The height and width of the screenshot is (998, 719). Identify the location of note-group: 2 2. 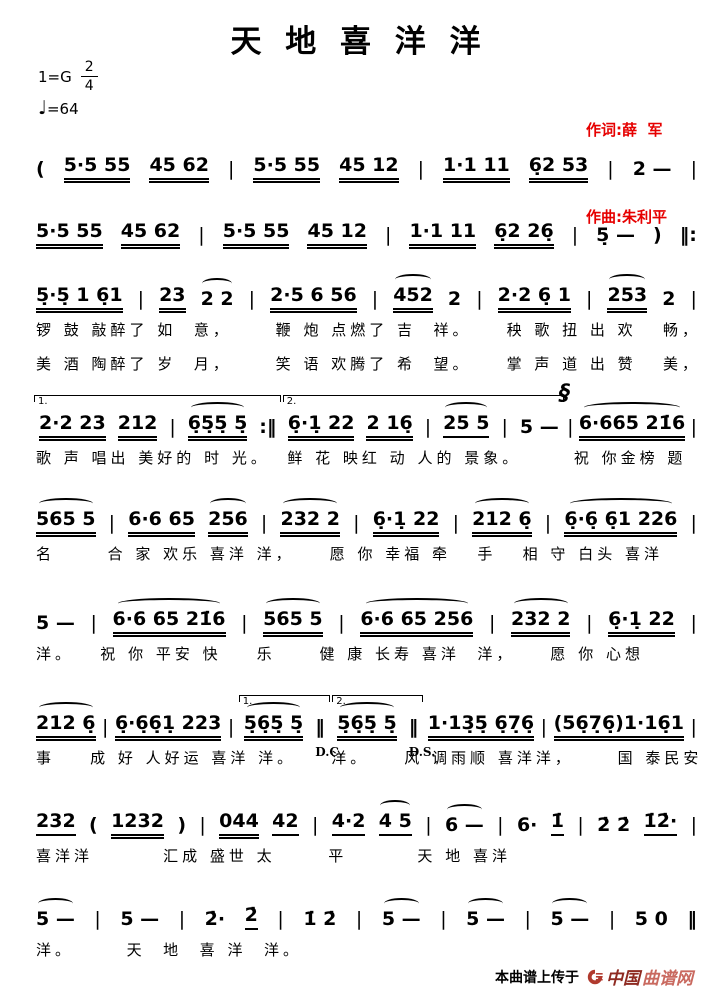
(217, 294).